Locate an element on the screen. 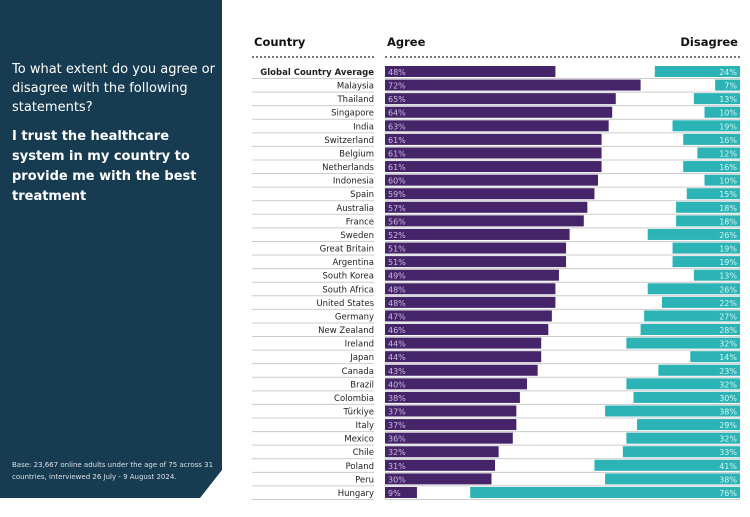  agree-value-label: 47% is located at coordinates (397, 316).